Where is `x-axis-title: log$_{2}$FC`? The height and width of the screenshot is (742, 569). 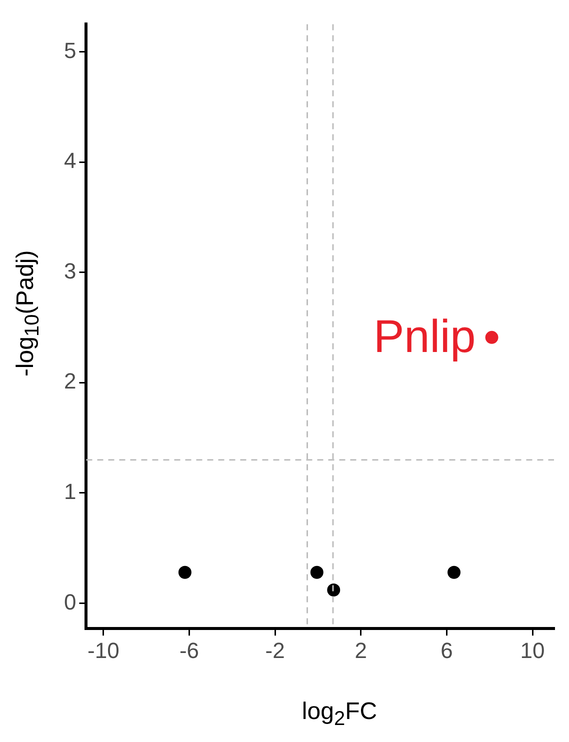
x-axis-title: log$_{2}$FC is located at coordinates (339, 714).